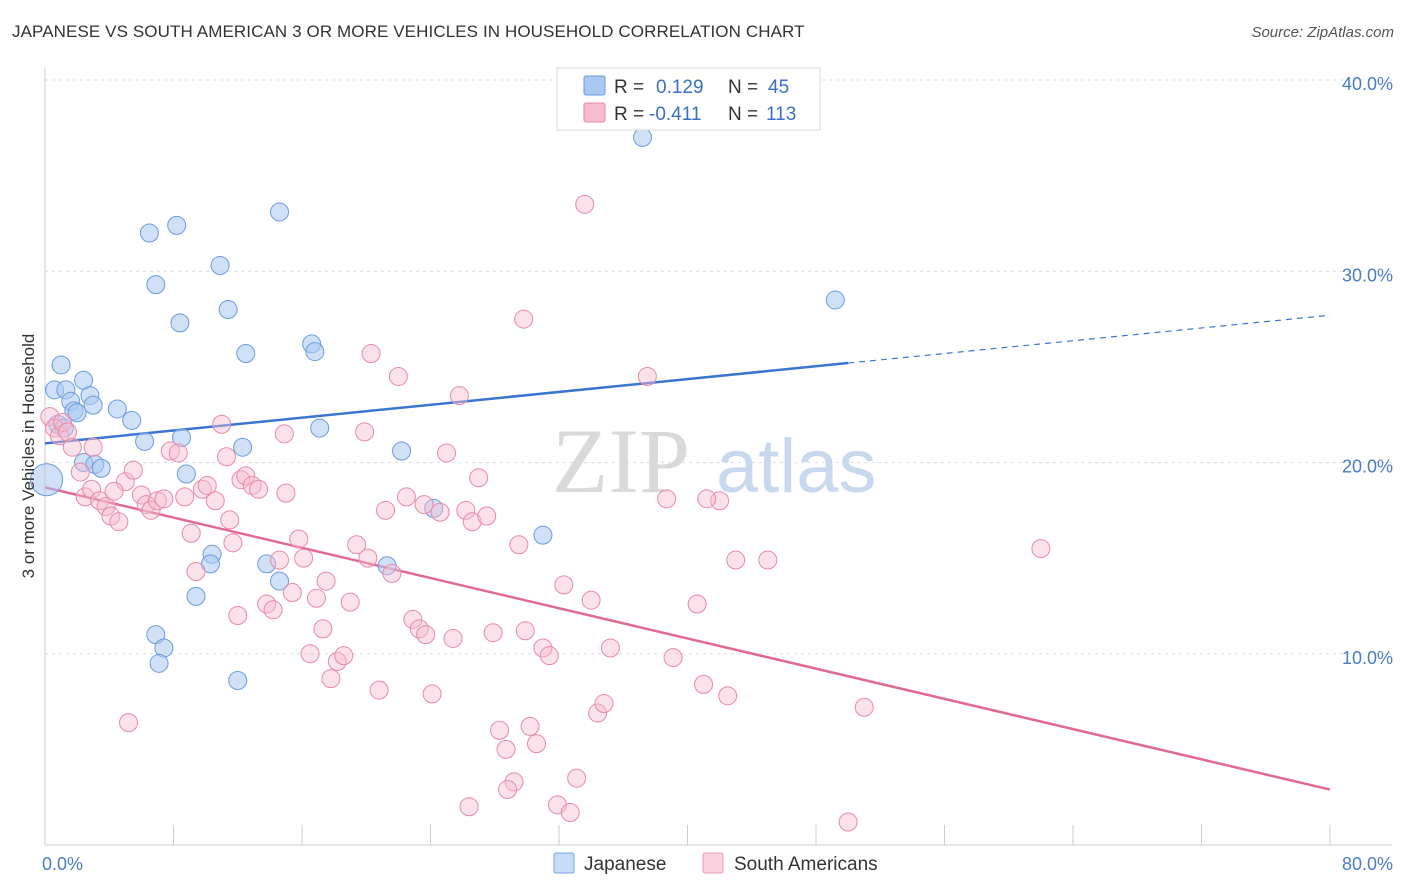  I want to click on source-label: Source: ZipAtlas.com, so click(1322, 32).